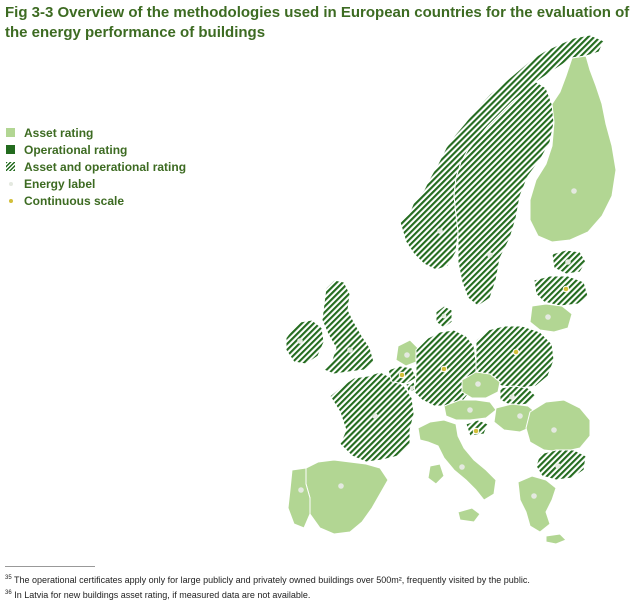 This screenshot has width=638, height=604. What do you see at coordinates (50, 566) in the screenshot?
I see `footnote-divider` at bounding box center [50, 566].